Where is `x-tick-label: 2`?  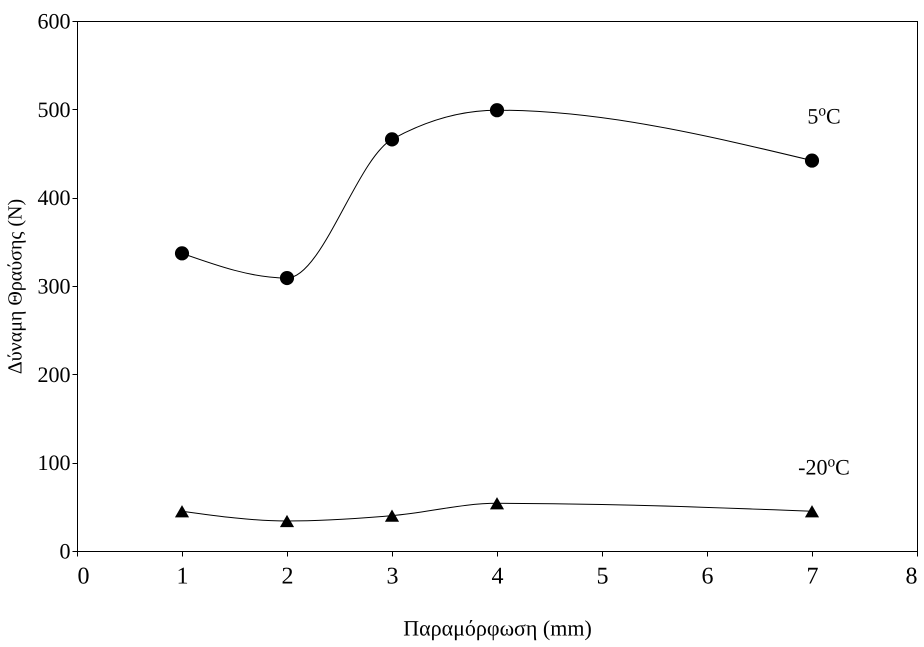 x-tick-label: 2 is located at coordinates (288, 577).